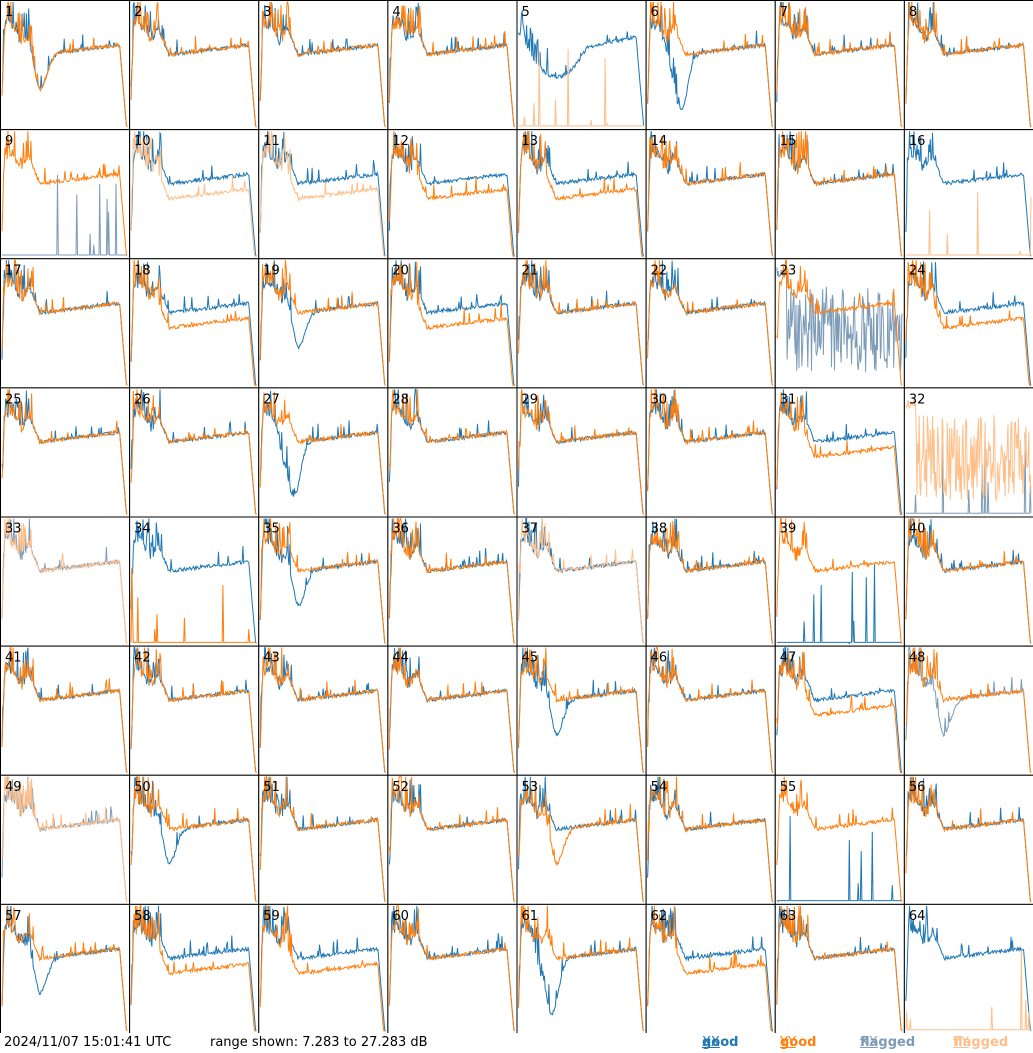  What do you see at coordinates (917, 787) in the screenshot?
I see `panel-label: 56` at bounding box center [917, 787].